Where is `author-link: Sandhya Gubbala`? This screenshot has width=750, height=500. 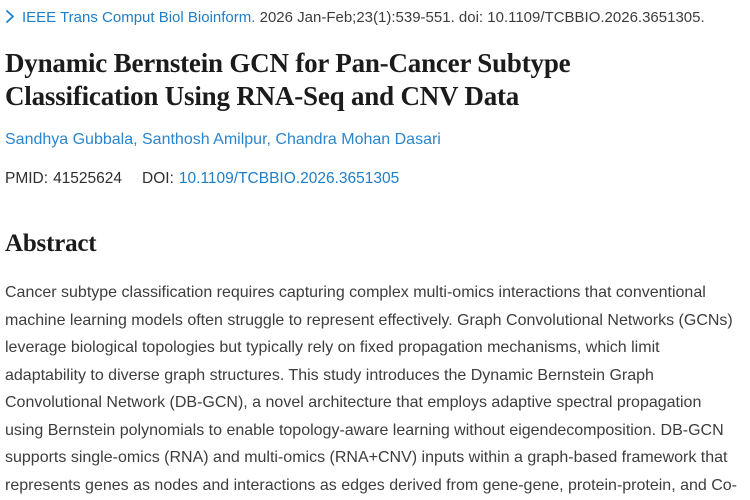
author-link: Sandhya Gubbala is located at coordinates (69, 140).